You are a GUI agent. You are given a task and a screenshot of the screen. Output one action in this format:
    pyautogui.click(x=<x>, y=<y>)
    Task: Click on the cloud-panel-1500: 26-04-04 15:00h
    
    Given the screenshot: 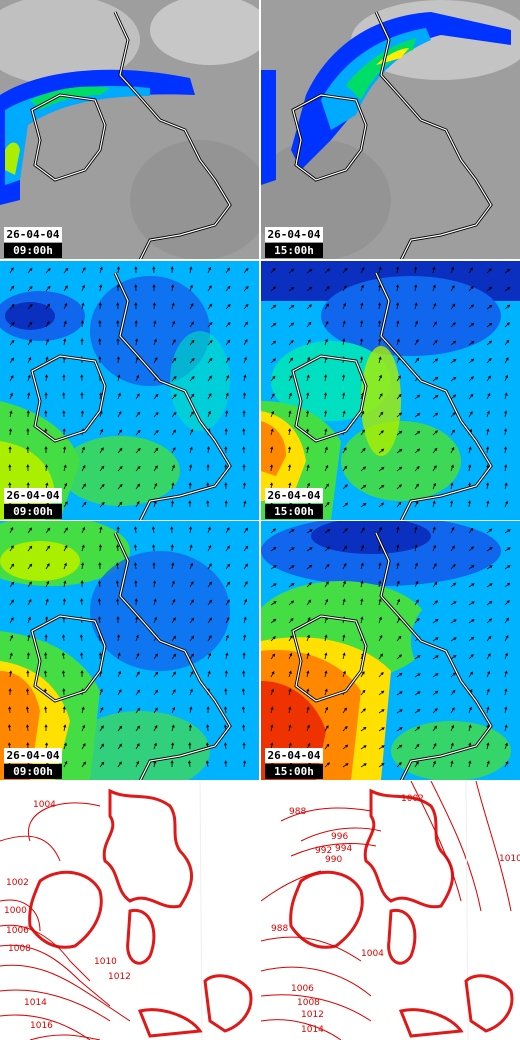 What is the action you would take?
    pyautogui.click(x=390, y=129)
    